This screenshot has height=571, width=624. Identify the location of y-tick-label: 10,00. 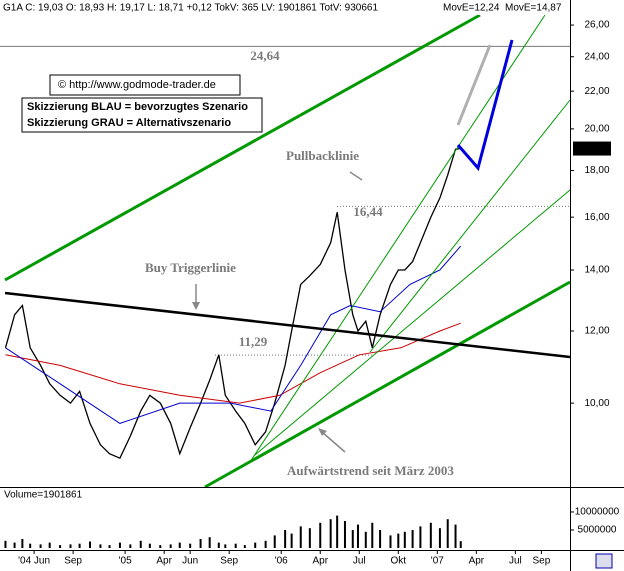
(596, 403).